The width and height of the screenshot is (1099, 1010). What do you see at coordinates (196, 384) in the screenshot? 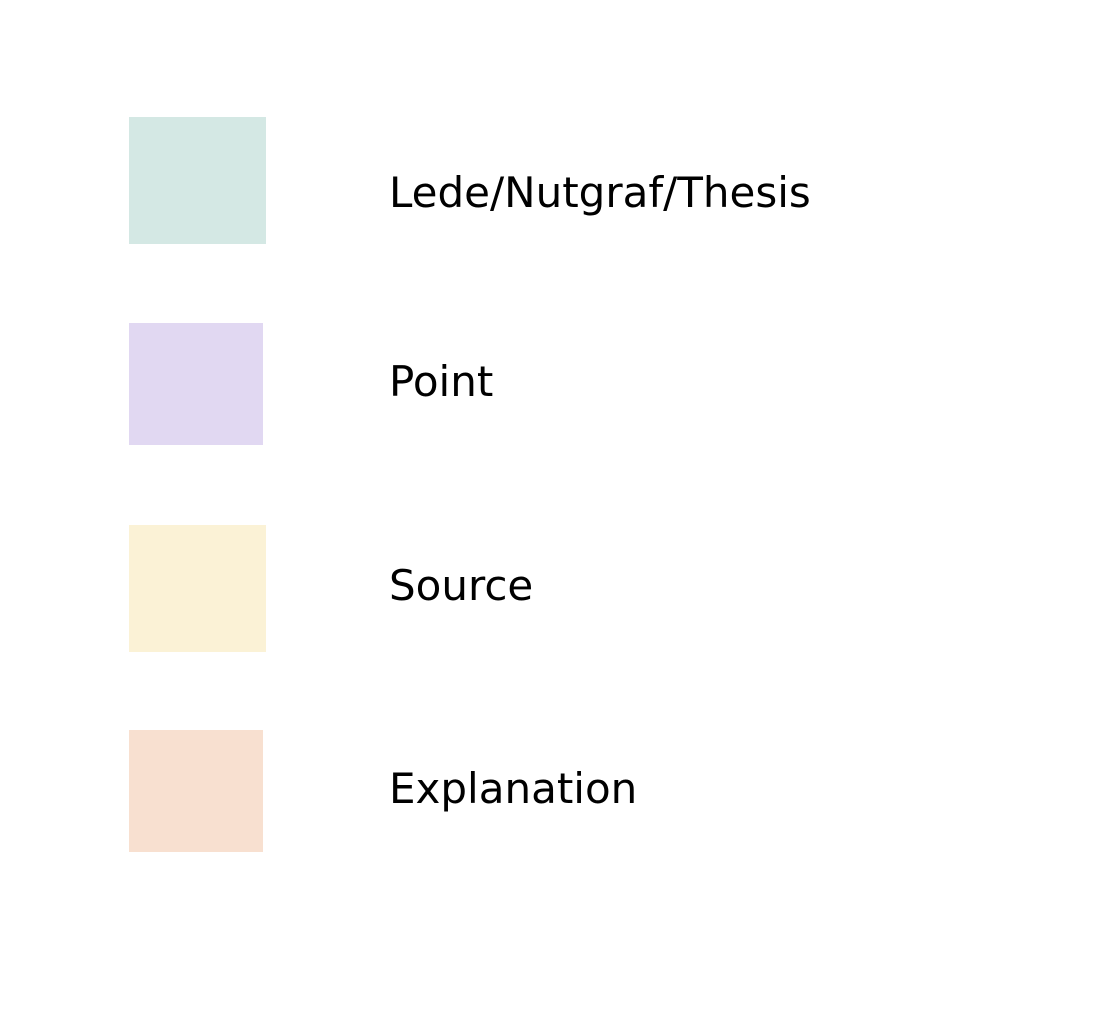
I see `swatch-point` at bounding box center [196, 384].